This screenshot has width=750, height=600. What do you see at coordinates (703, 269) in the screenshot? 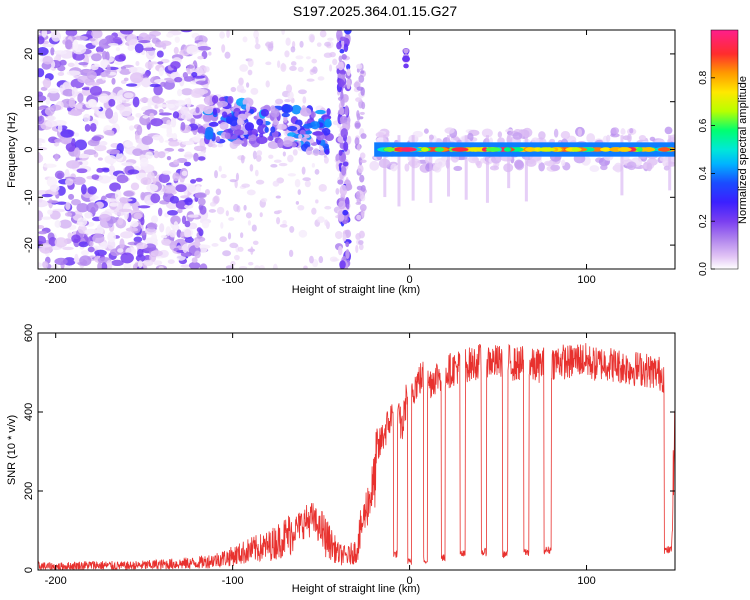
I see `colorbar-tick-label: 0.0` at bounding box center [703, 269].